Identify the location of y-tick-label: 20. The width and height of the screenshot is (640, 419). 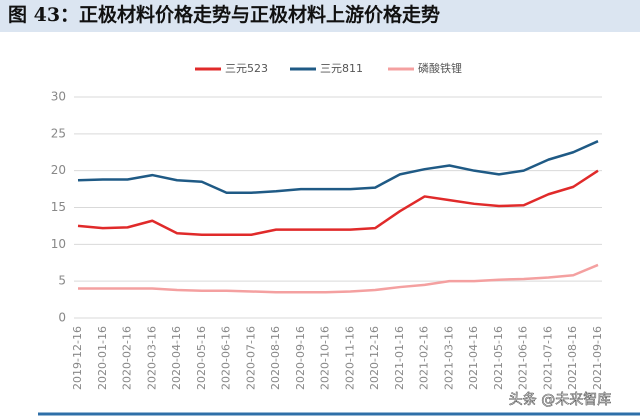
(58, 170).